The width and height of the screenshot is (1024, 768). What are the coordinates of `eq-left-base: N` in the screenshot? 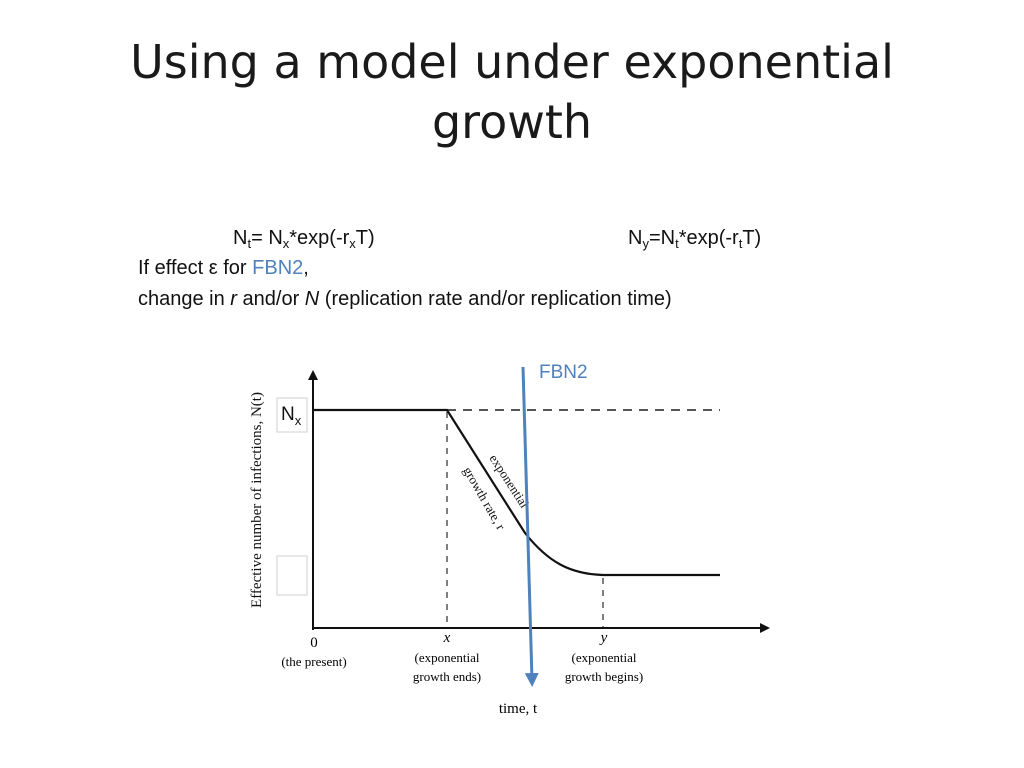 It's located at (240, 238).